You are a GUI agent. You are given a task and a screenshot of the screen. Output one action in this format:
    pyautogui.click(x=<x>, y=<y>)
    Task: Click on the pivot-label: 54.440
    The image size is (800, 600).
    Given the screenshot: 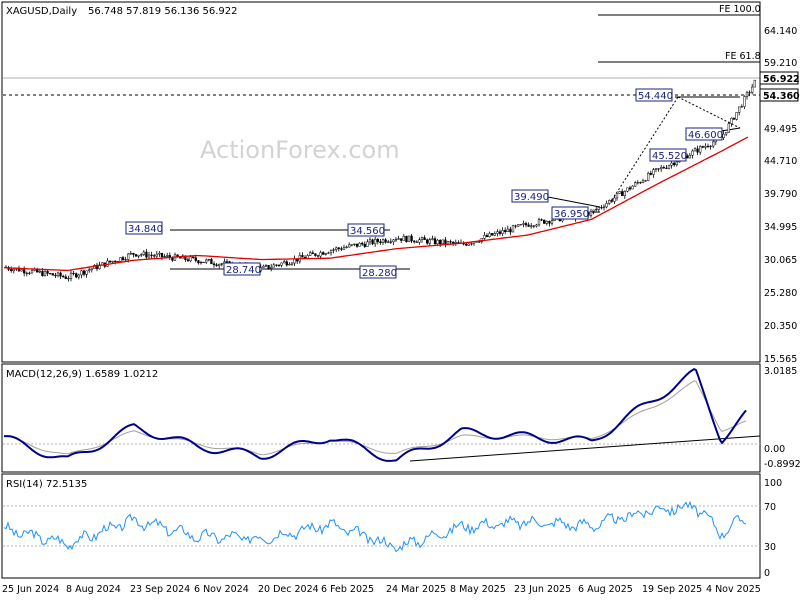 What is the action you would take?
    pyautogui.click(x=655, y=96)
    